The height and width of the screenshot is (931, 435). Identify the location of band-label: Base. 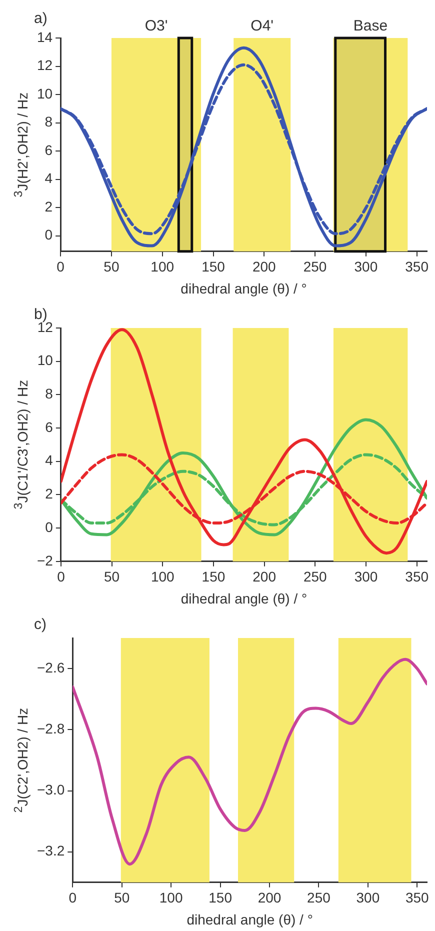
(370, 26).